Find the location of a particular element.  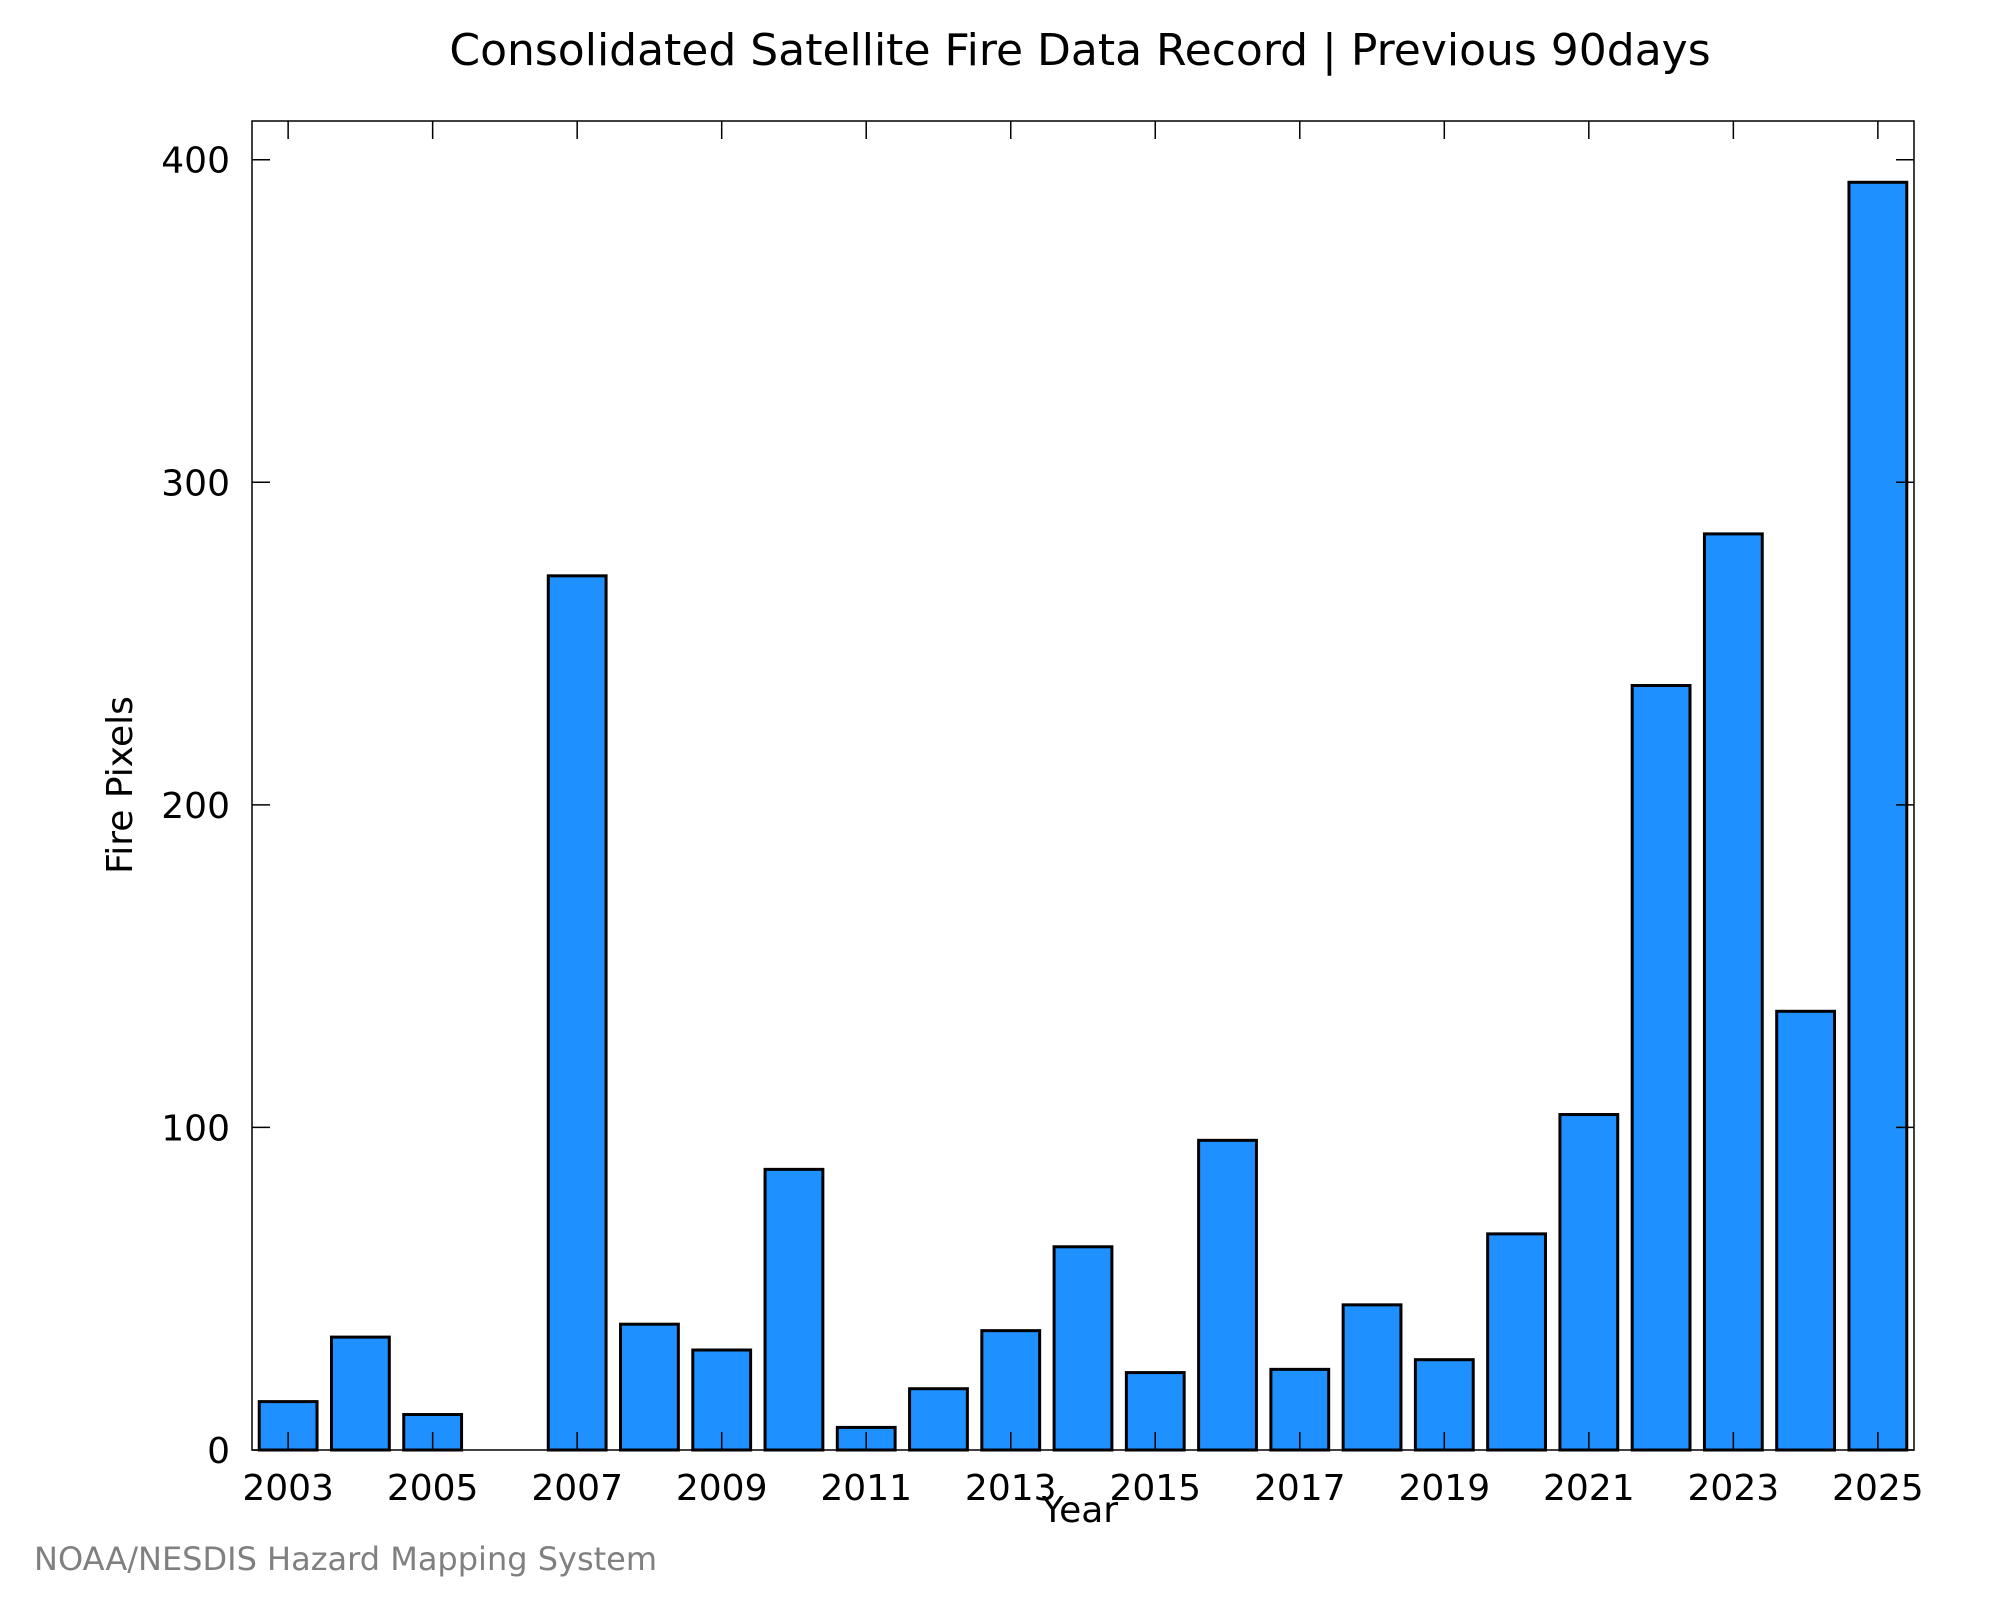

x-tick-label-2005: 2005 is located at coordinates (433, 1488).